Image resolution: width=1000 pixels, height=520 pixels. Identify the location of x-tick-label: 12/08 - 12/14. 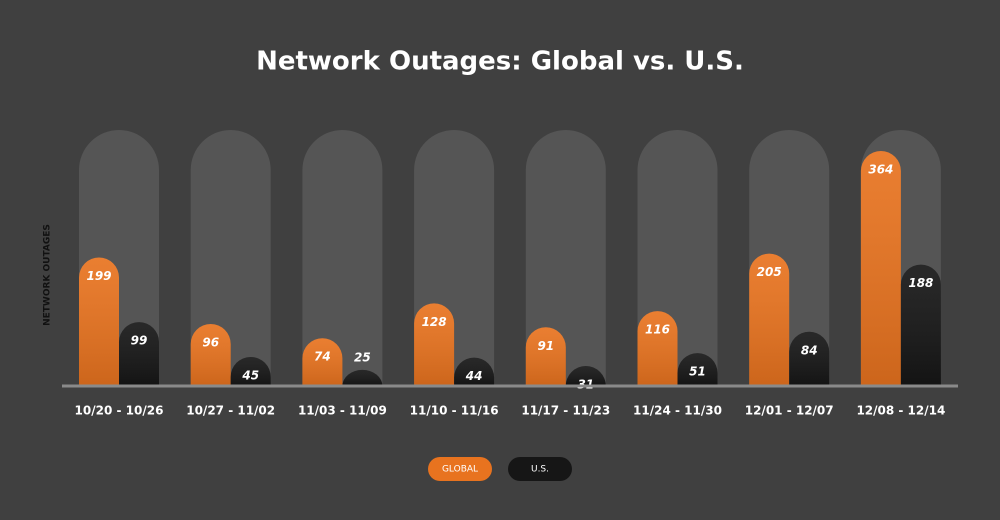
(900, 411).